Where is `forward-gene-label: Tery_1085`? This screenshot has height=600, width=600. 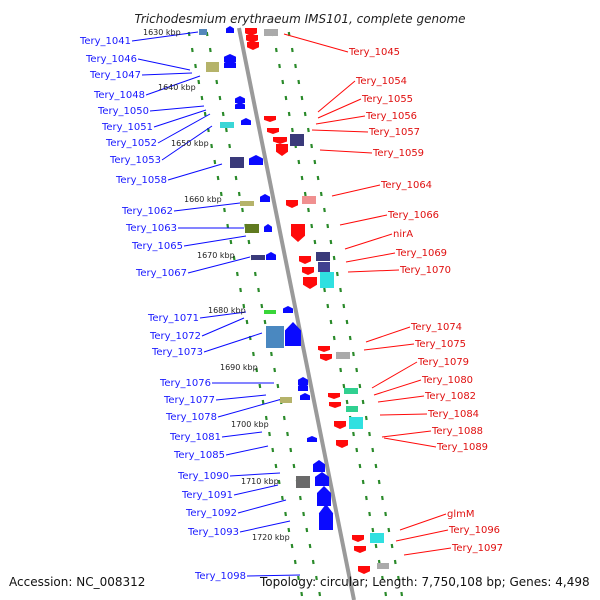 forward-gene-label: Tery_1085 is located at coordinates (199, 455).